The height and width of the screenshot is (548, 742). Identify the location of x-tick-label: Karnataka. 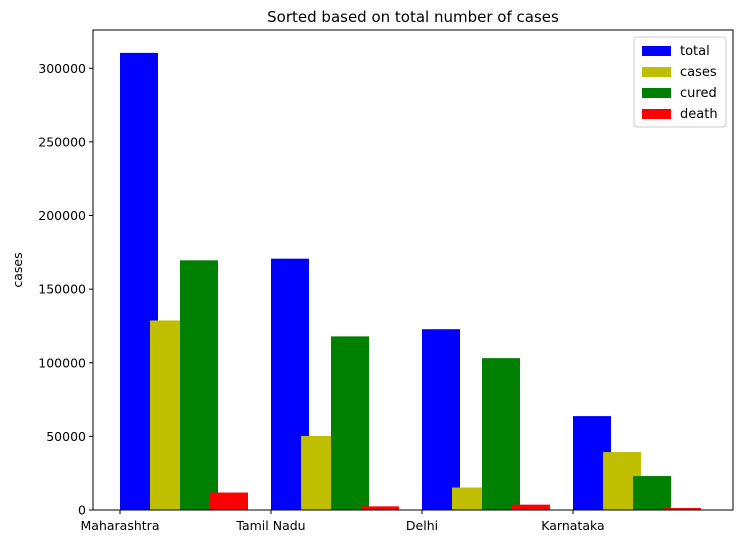
(572, 525).